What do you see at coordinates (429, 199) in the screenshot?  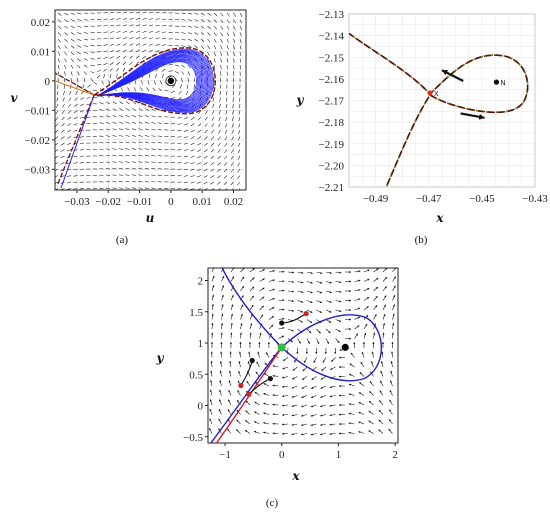 I see `x-tick-label: −0.47` at bounding box center [429, 199].